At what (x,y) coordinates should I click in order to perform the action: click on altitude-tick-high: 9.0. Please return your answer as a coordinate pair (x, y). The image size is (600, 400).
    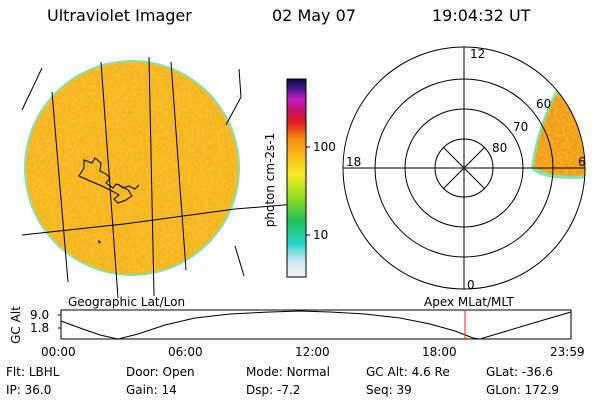
    Looking at the image, I should click on (40, 315).